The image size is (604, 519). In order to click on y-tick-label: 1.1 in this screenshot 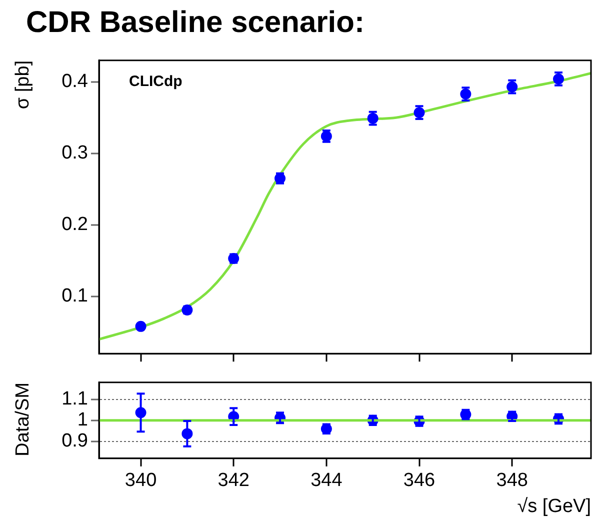, I will do `click(75, 399)`.